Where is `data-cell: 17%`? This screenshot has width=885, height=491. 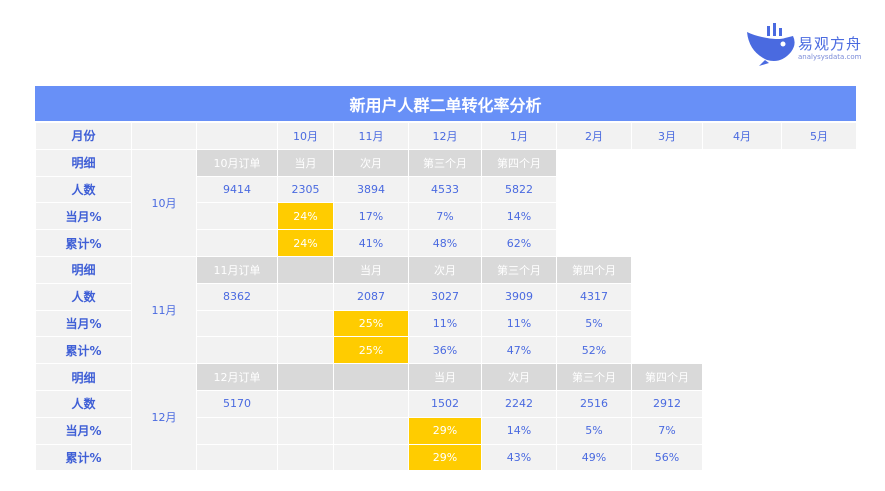
data-cell: 17% is located at coordinates (371, 216).